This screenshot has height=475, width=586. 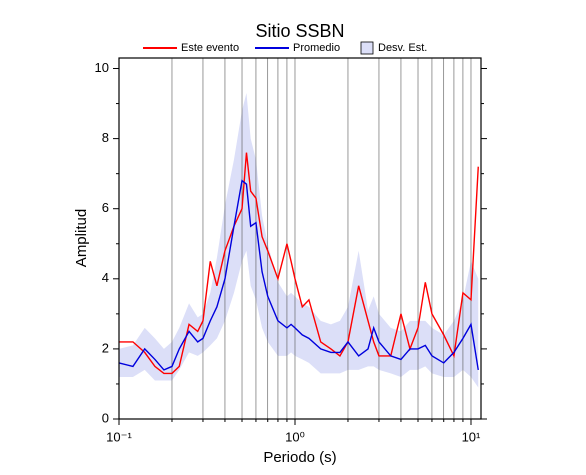 I want to click on chart-title: Sitio SSBN, so click(x=299, y=31).